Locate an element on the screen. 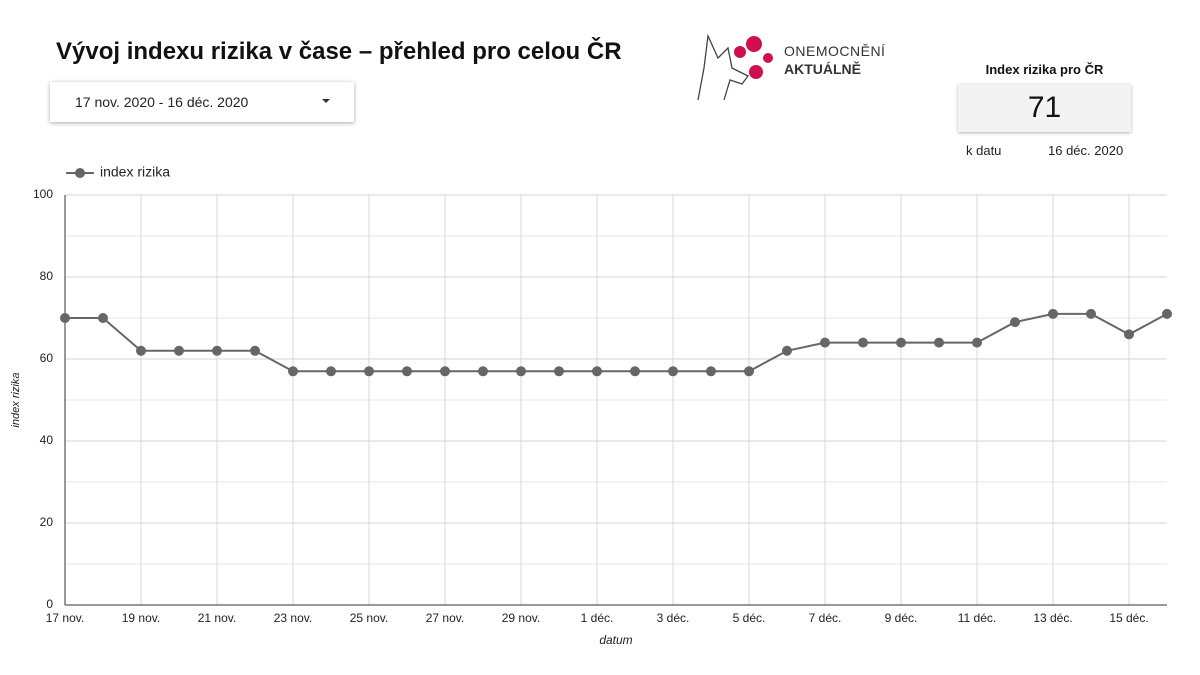  scorecard-date: 16 déc. 2020 is located at coordinates (1086, 150).